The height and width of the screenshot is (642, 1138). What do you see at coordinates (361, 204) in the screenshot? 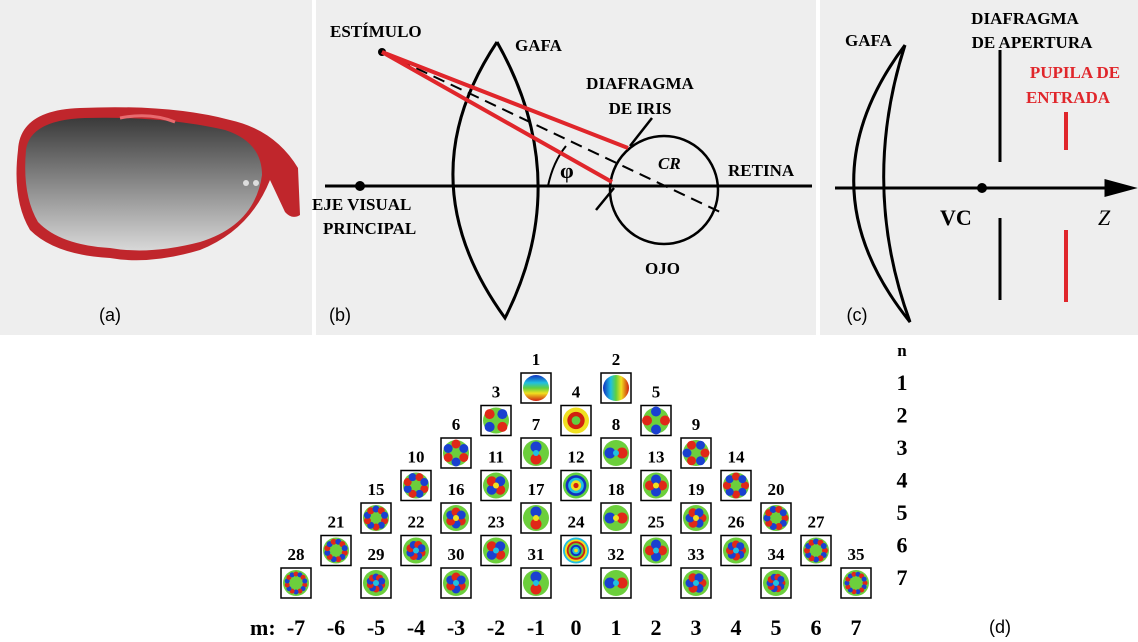
I see `label: EJE VISUAL` at bounding box center [361, 204].